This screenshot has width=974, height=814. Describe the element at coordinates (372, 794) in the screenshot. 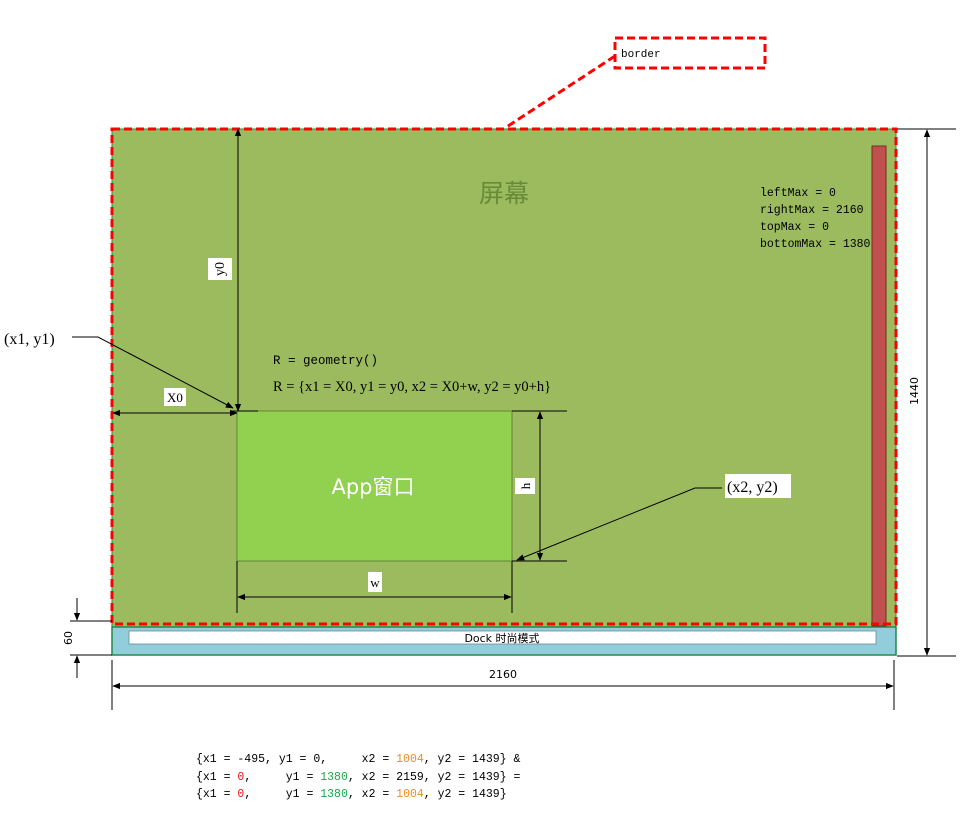

I see `formula-segment: , x2 =` at that location.